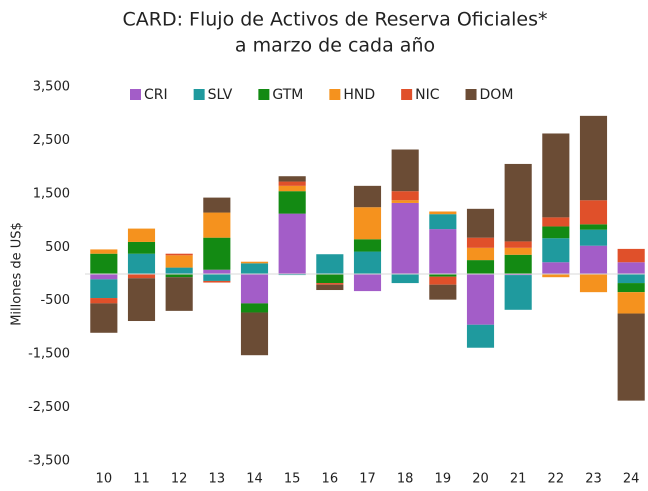 This screenshot has height=491, width=648. Describe the element at coordinates (49, 407) in the screenshot. I see `y-tick-label: -2,500` at that location.